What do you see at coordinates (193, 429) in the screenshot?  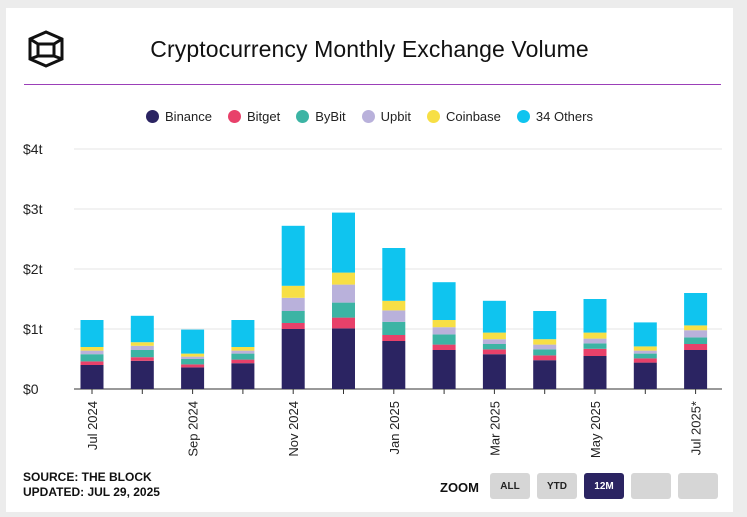 I see `x-tick-label: Sep 2024` at bounding box center [193, 429].